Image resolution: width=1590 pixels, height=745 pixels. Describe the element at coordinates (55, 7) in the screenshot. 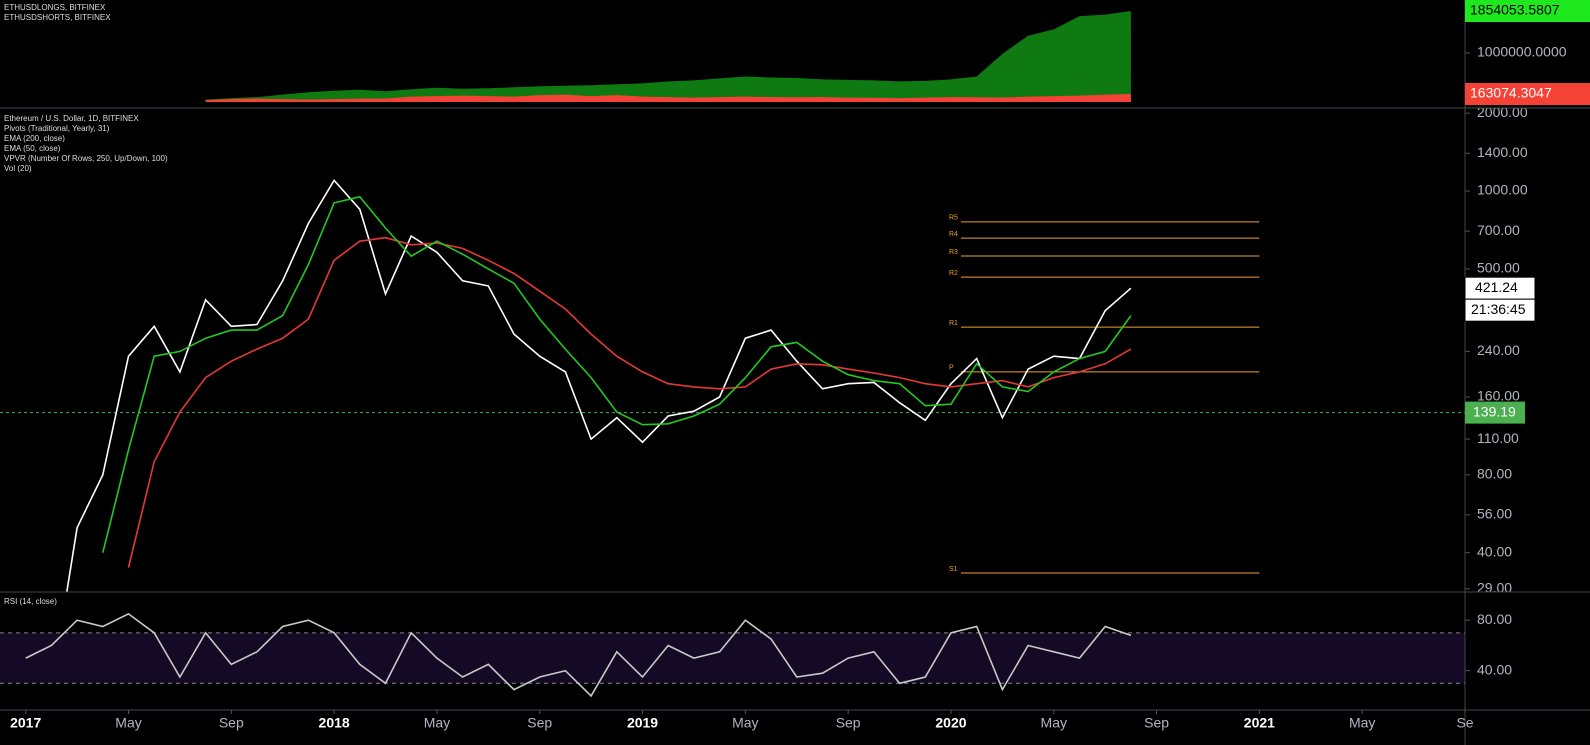

I see `legend-entry: ETHUSDLONGS, BITFINEX` at that location.